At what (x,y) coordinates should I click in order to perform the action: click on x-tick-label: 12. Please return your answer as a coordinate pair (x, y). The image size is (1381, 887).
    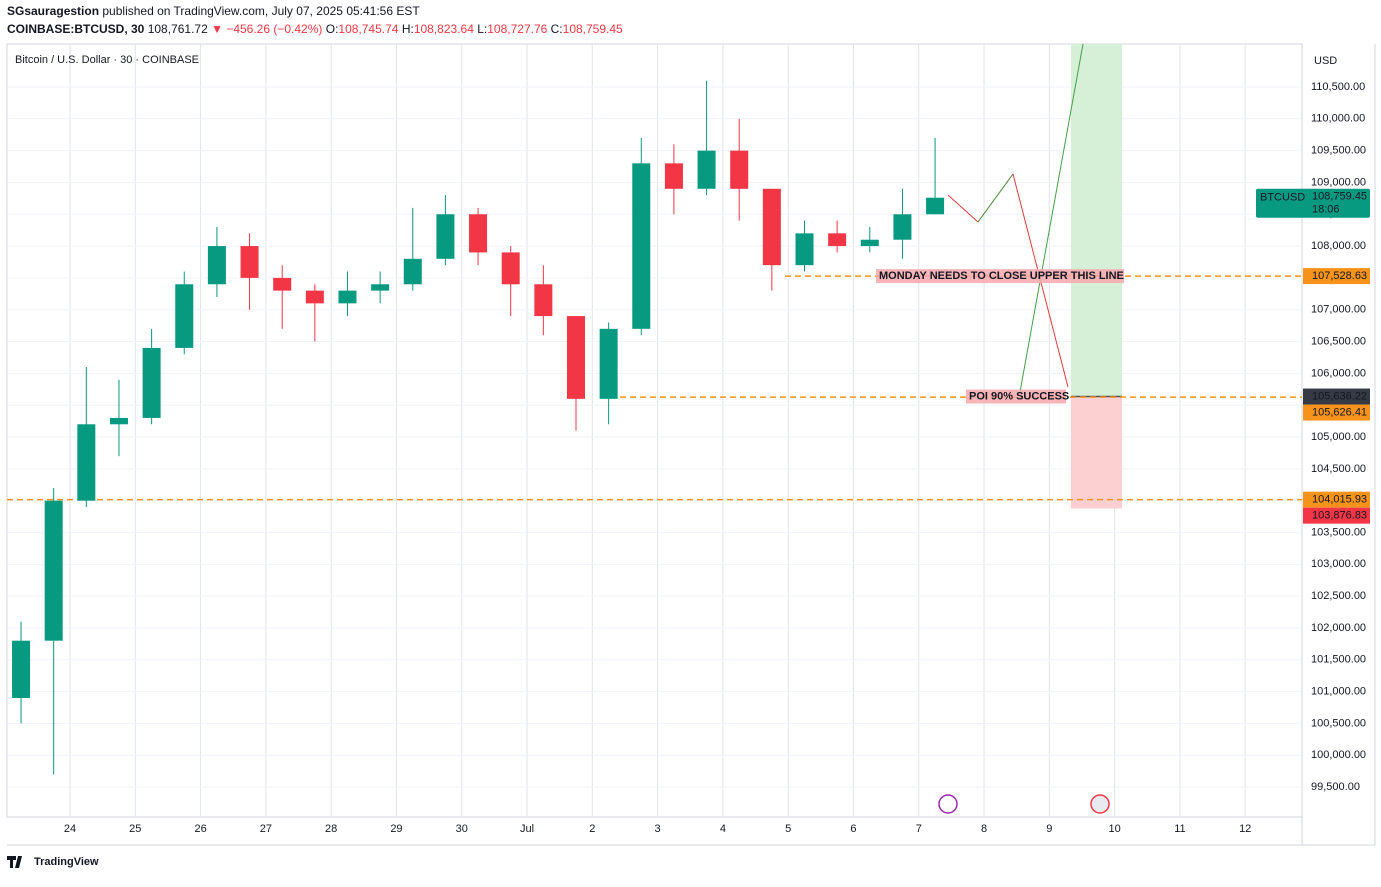
    Looking at the image, I should click on (1245, 829).